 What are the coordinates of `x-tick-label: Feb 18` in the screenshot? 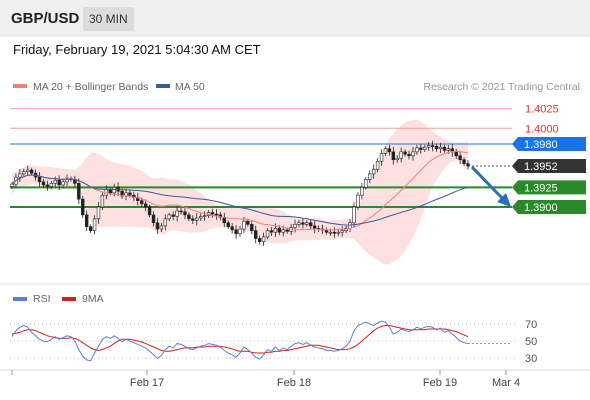 It's located at (294, 383).